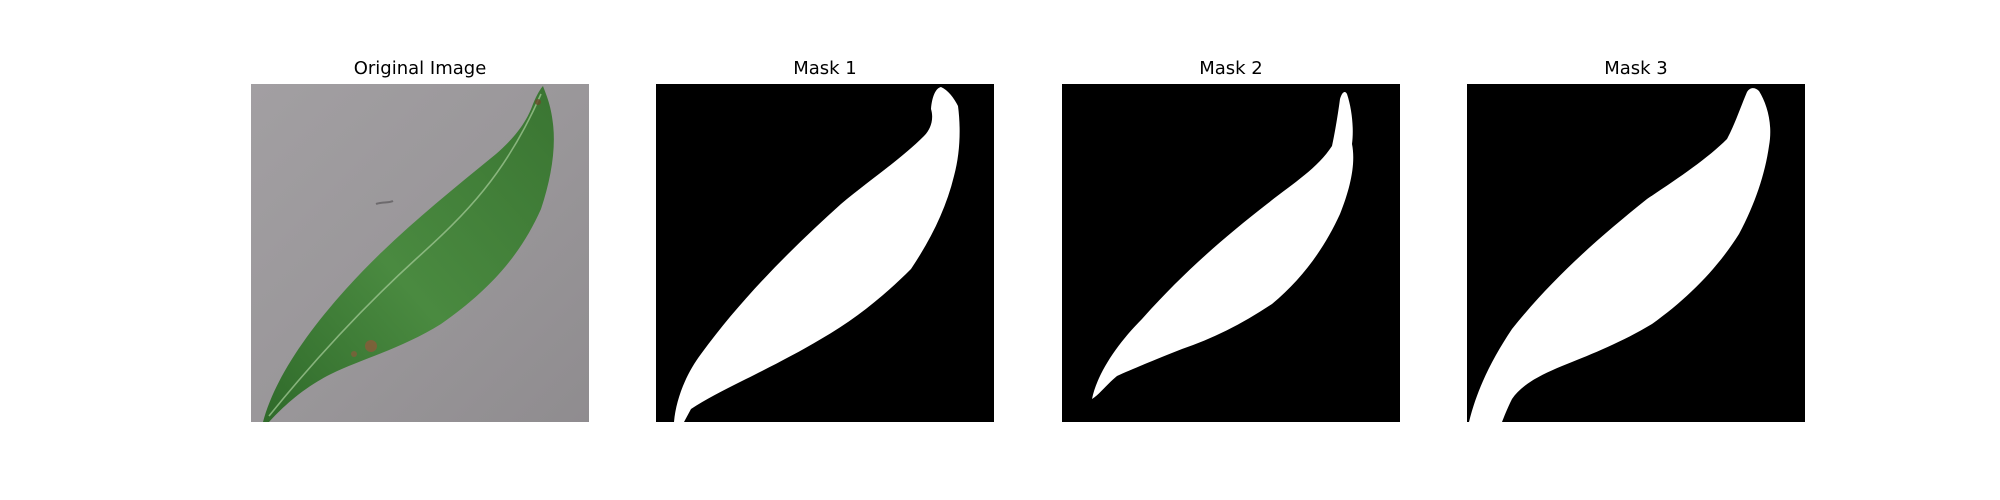 The image size is (2000, 500). What do you see at coordinates (817, 254) in the screenshot?
I see `mask-1-foreground` at bounding box center [817, 254].